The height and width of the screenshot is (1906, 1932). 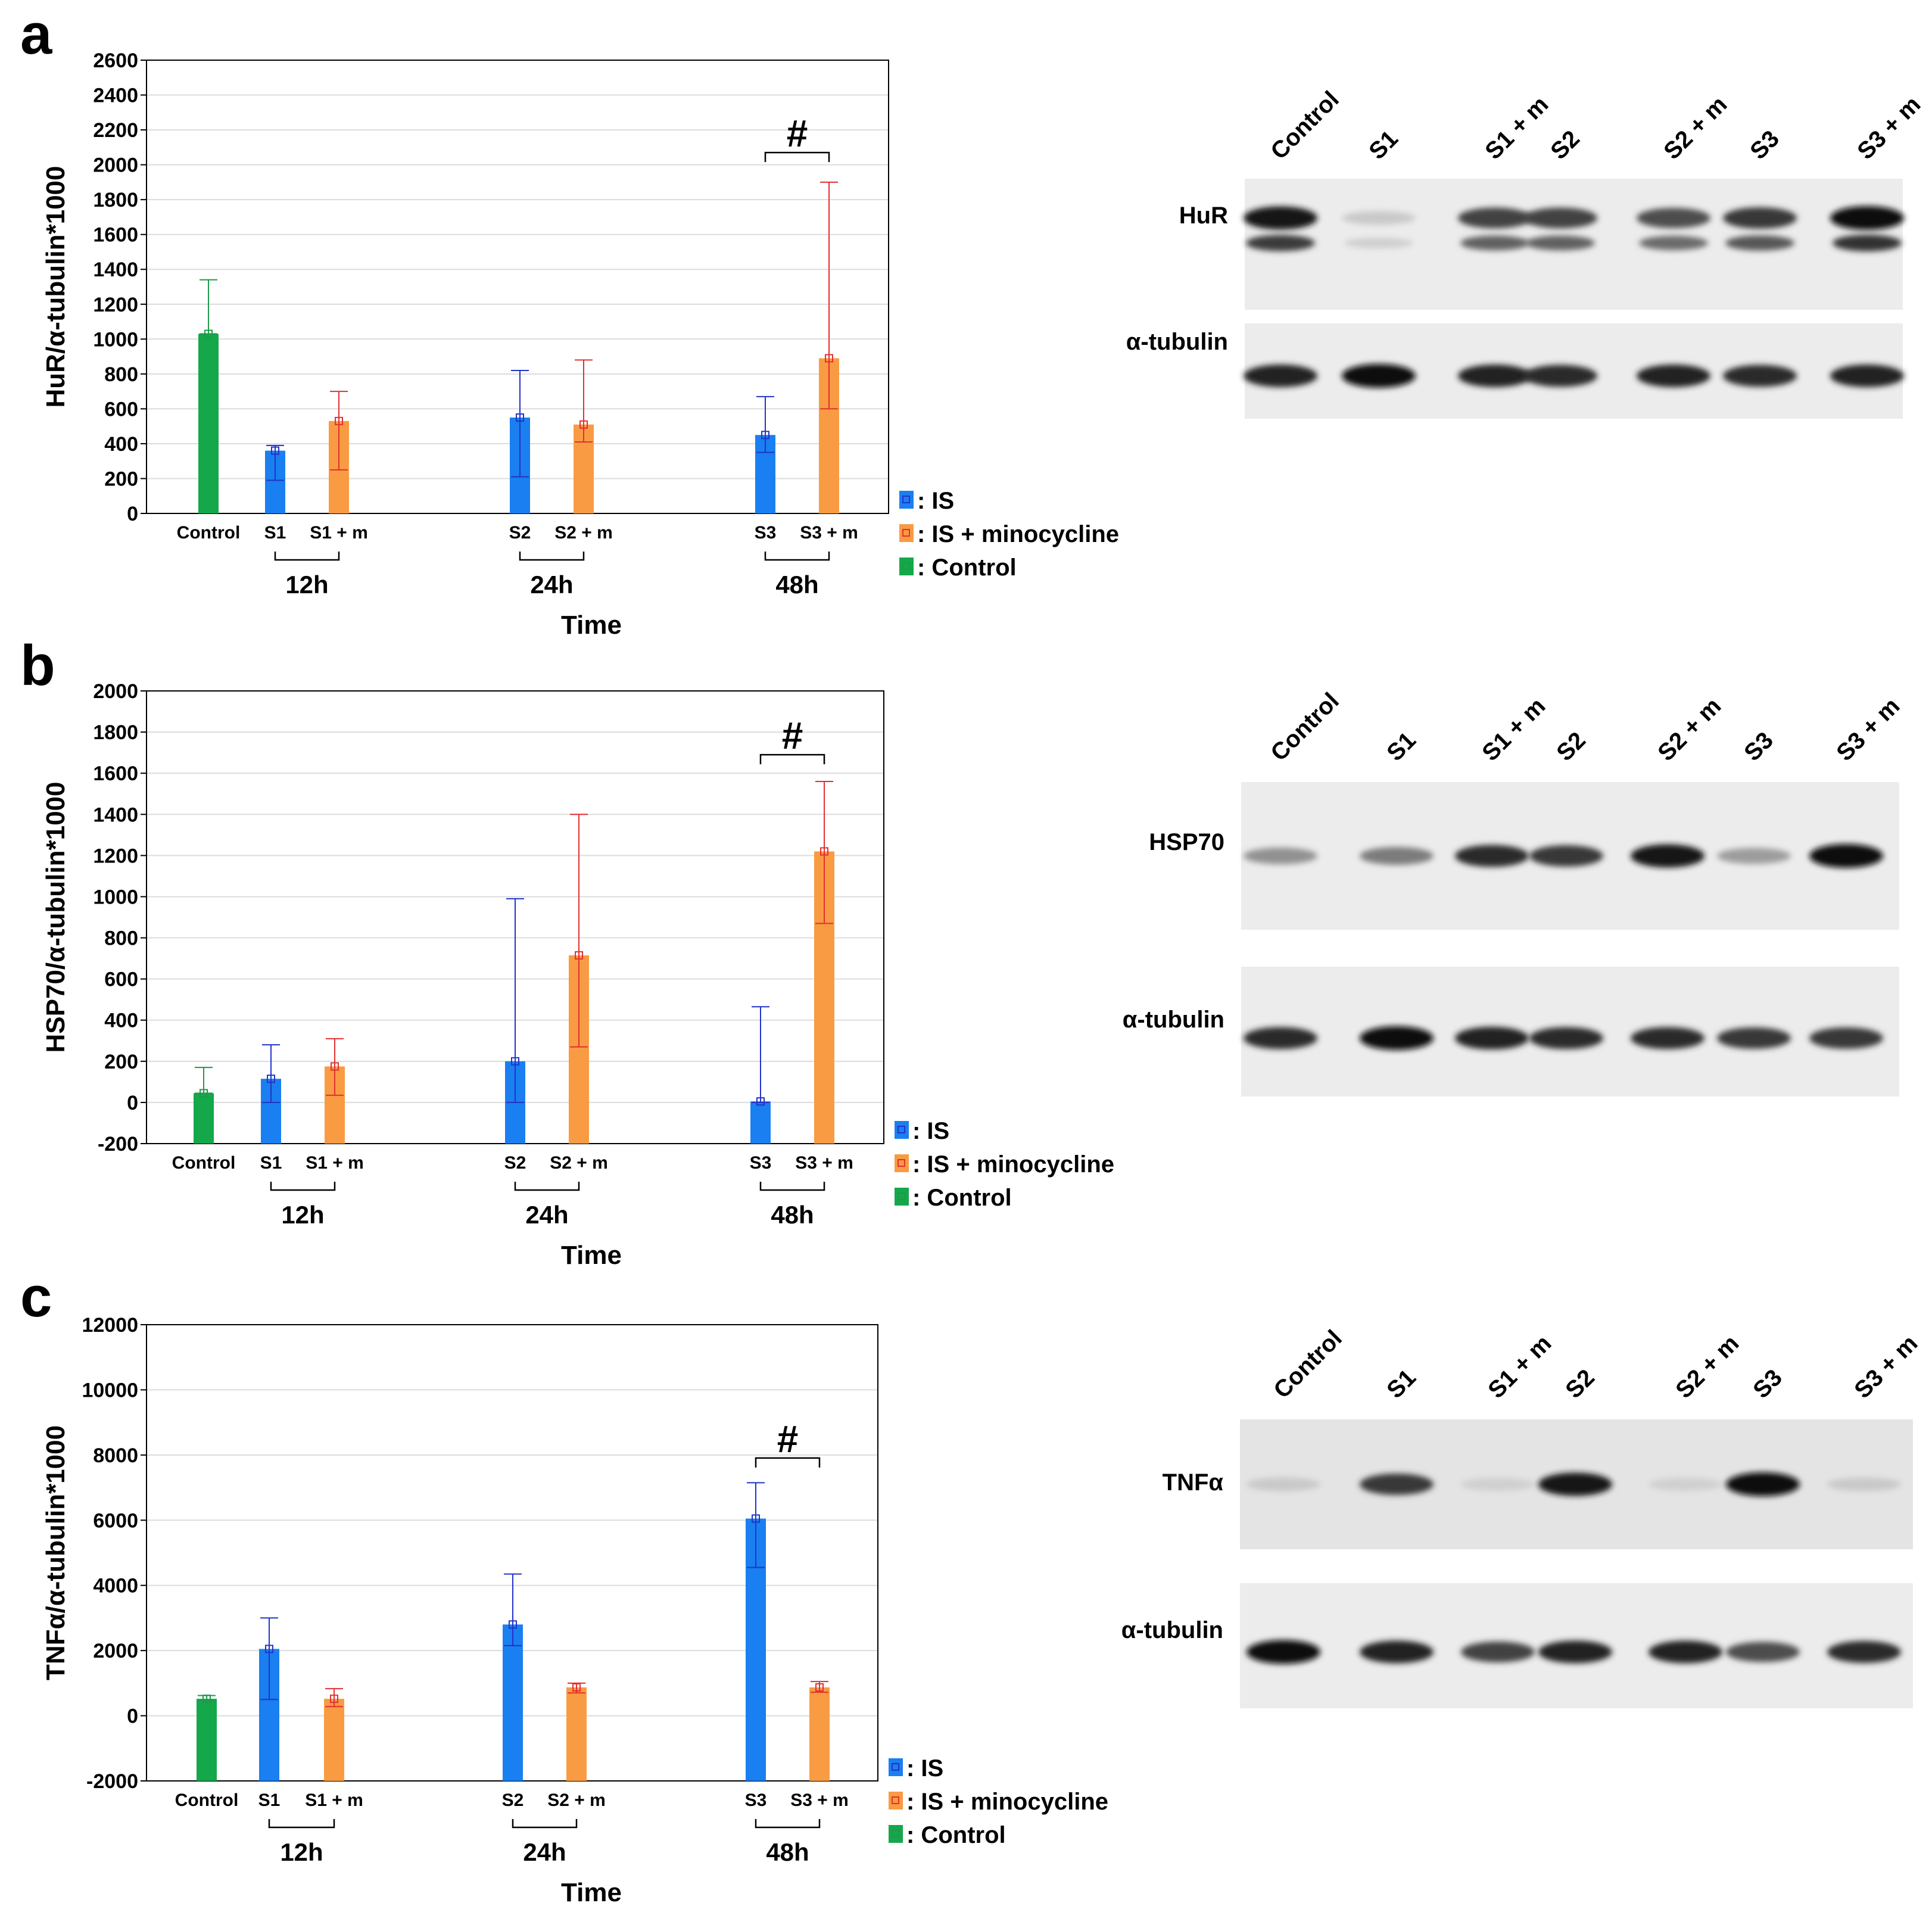 What do you see at coordinates (334, 1740) in the screenshot?
I see `bar-s1m` at bounding box center [334, 1740].